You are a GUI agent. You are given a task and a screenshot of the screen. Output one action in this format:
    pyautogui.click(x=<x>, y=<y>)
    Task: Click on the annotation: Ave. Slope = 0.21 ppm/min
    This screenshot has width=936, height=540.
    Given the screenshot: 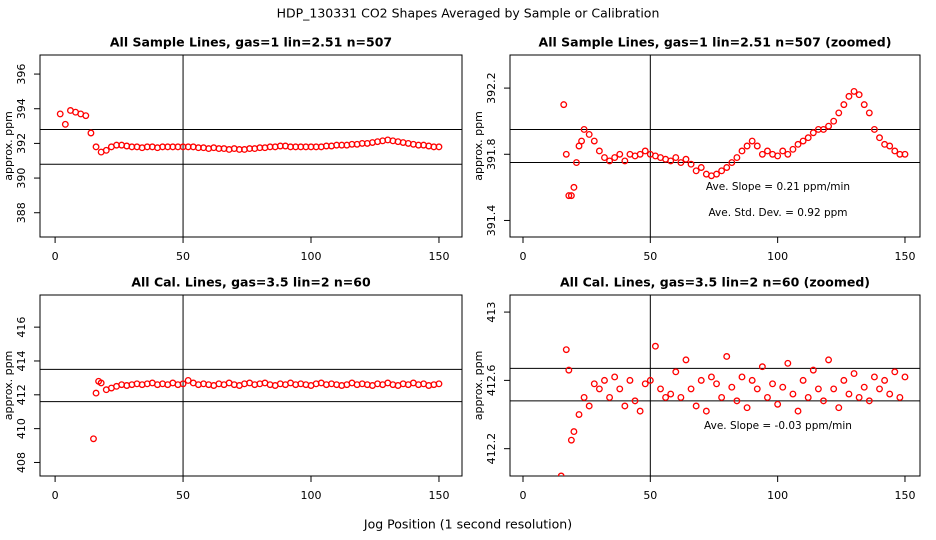 What is the action you would take?
    pyautogui.click(x=778, y=187)
    